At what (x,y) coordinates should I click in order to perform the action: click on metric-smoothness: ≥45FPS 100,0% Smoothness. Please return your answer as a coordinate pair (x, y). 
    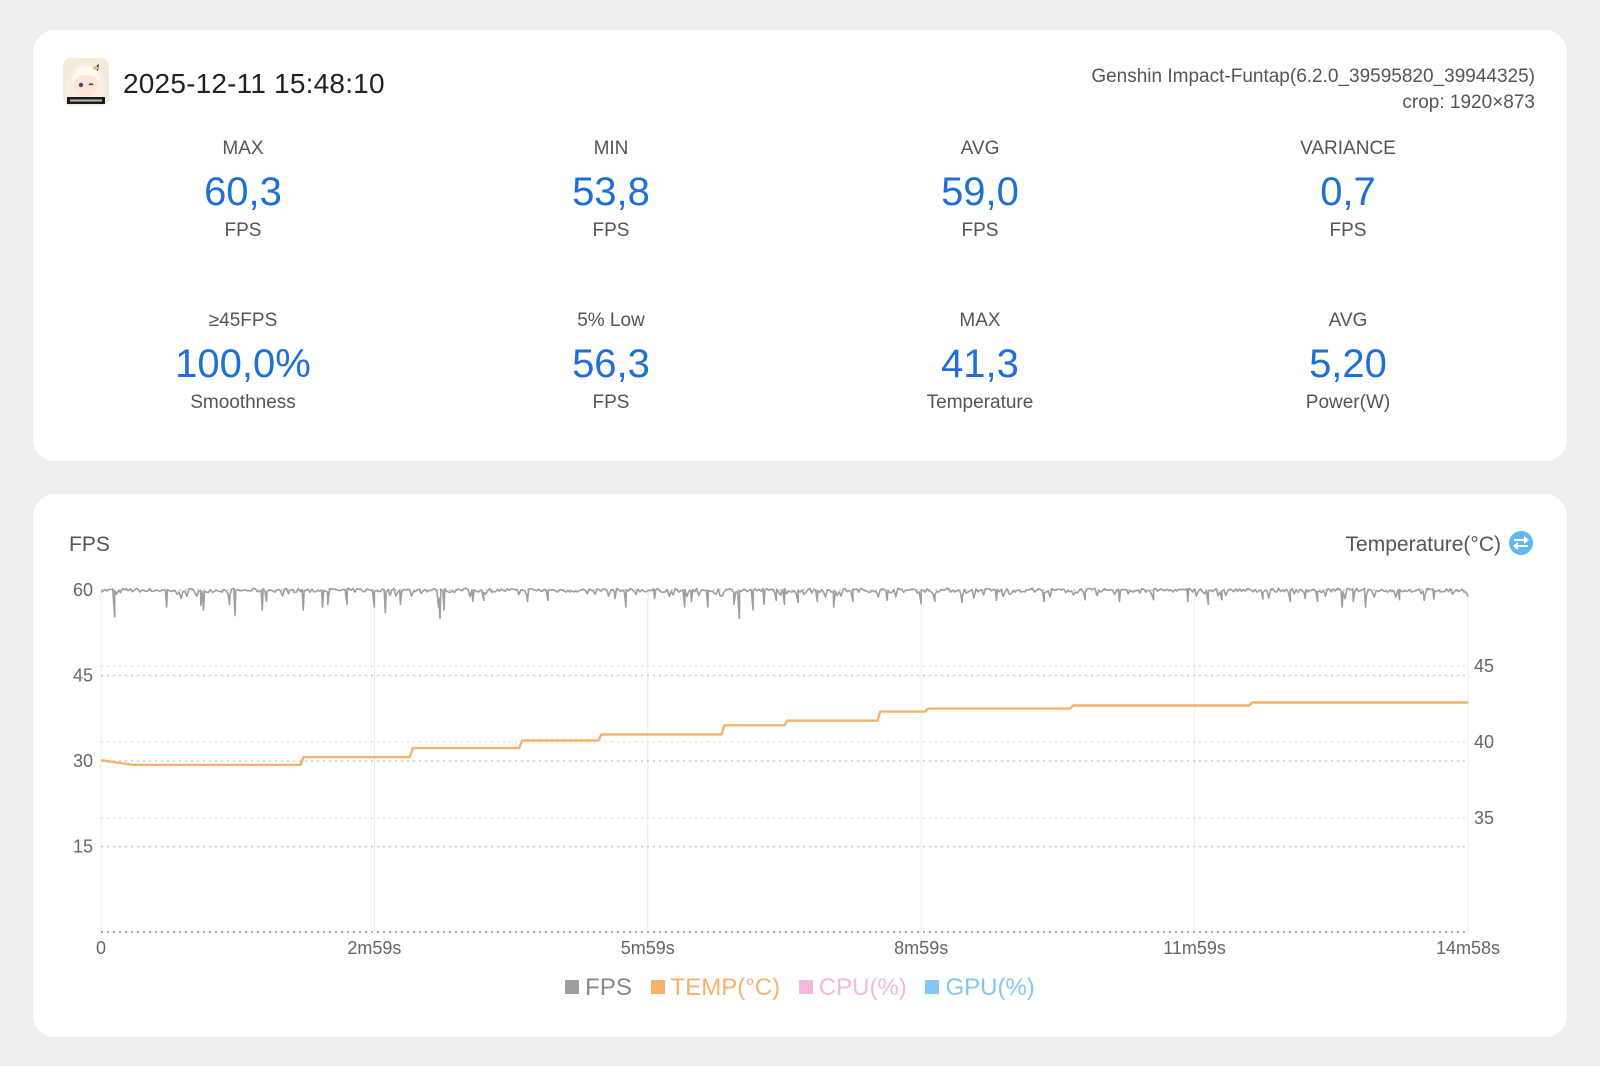
    Looking at the image, I should click on (243, 362).